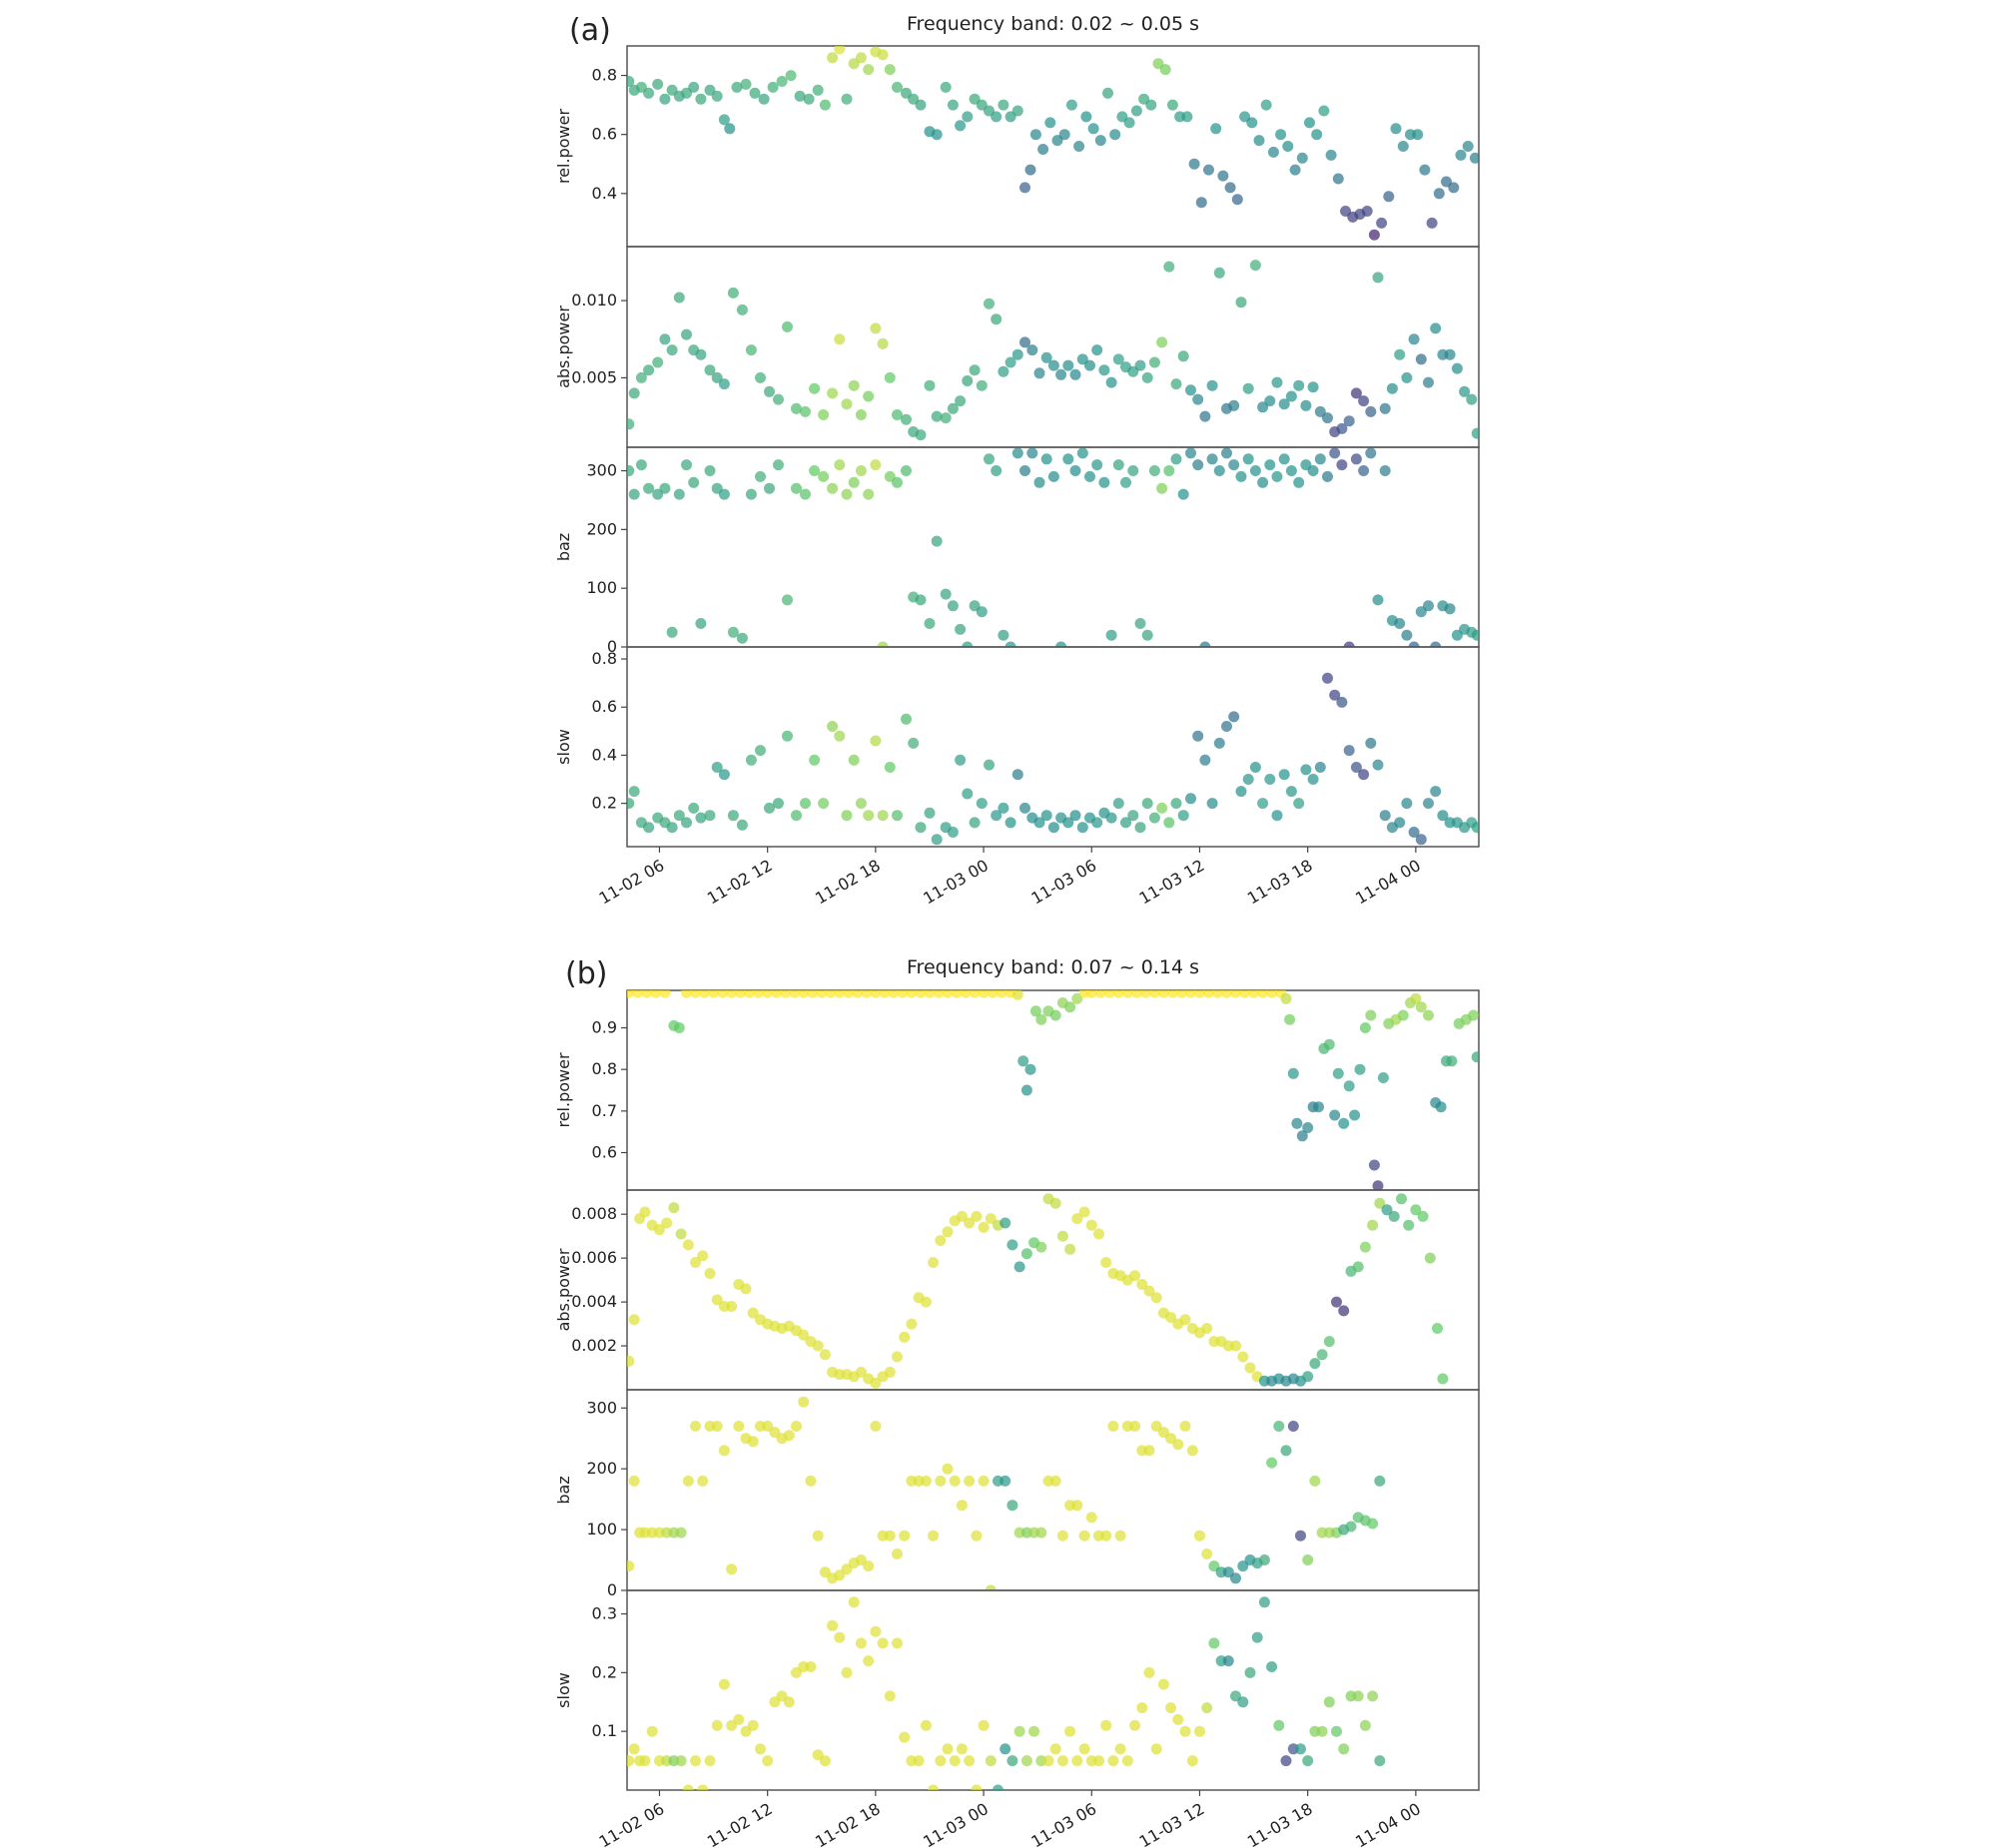 Image resolution: width=2005 pixels, height=1848 pixels. What do you see at coordinates (1017, 1494) in the screenshot?
I see `subplot-baz: 0 100 200 300 baz` at bounding box center [1017, 1494].